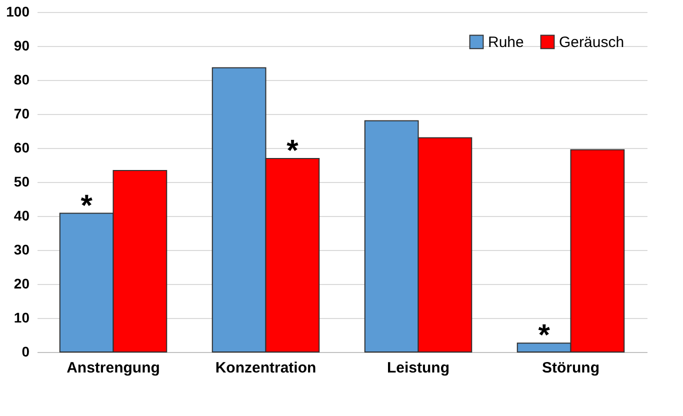 The height and width of the screenshot is (416, 683). Describe the element at coordinates (22, 80) in the screenshot. I see `y-tick-label: 80` at that location.